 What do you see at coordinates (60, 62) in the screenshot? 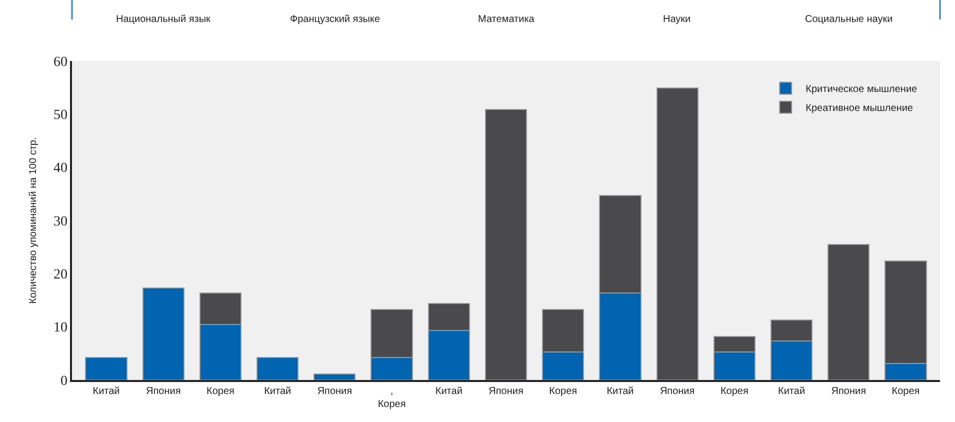
I see `y-tick-label: 60` at bounding box center [60, 62].